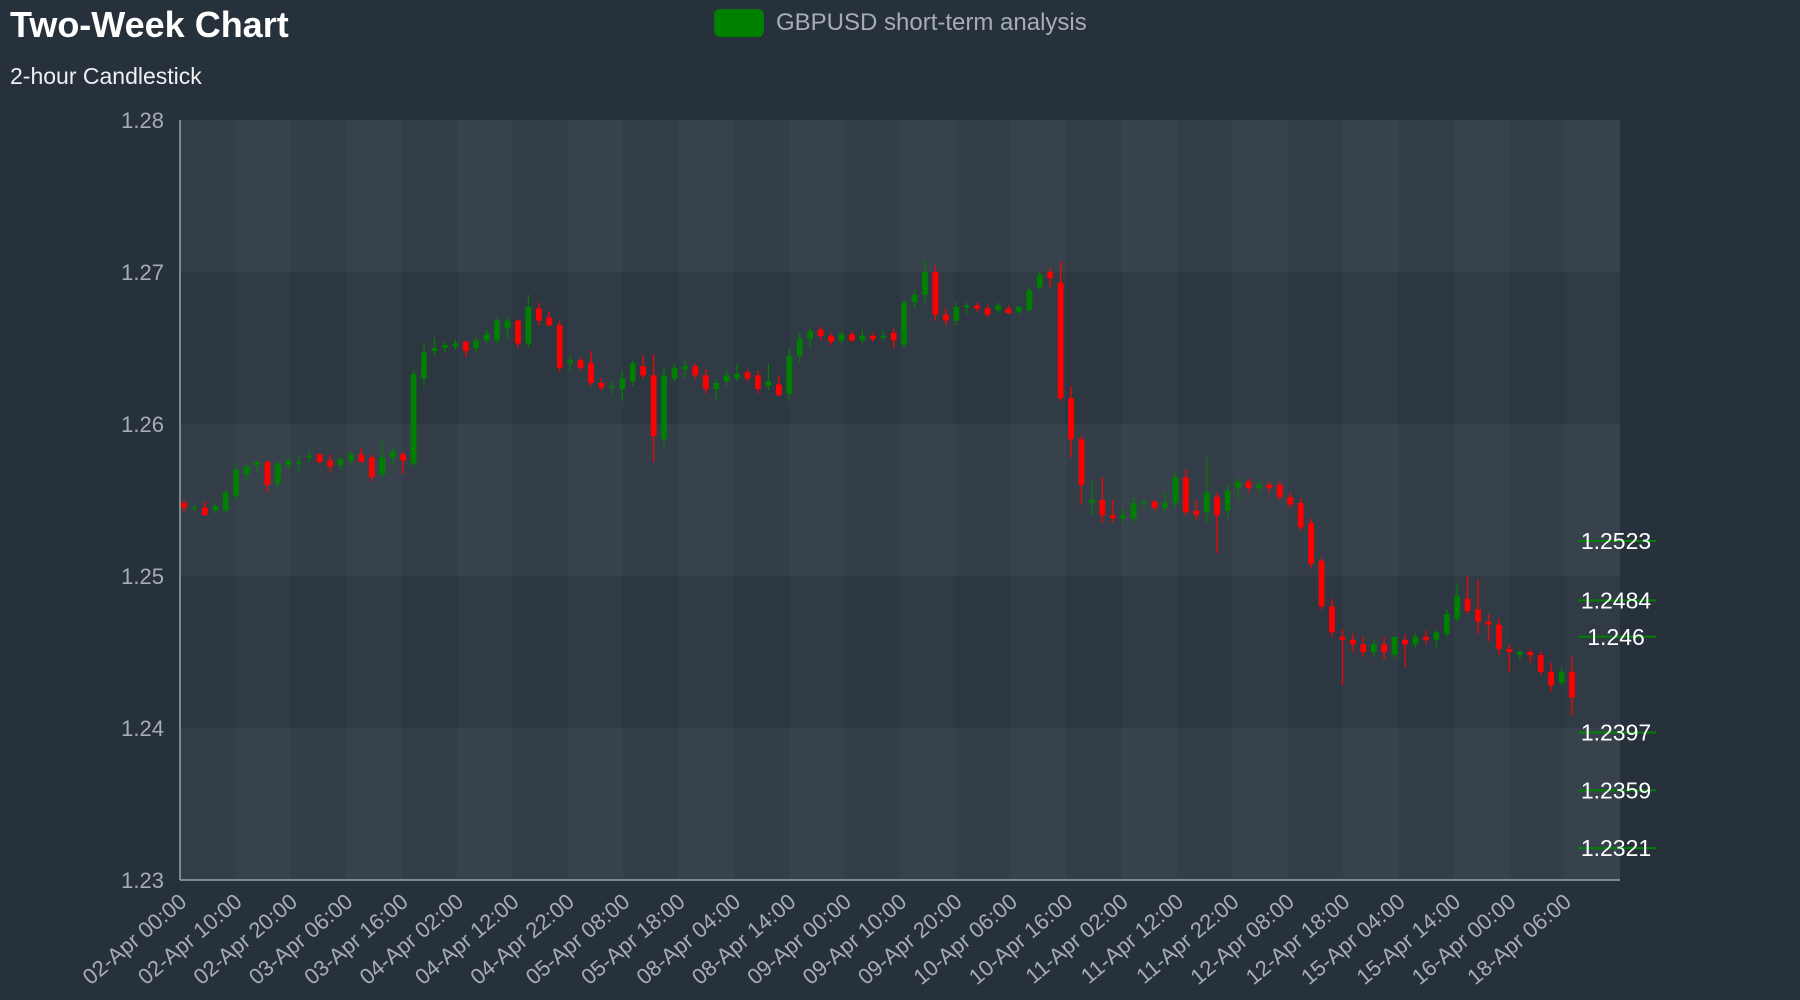 This screenshot has width=1800, height=1000. What do you see at coordinates (106, 76) in the screenshot?
I see `chart-subtitle: 2-hour Candlestick` at bounding box center [106, 76].